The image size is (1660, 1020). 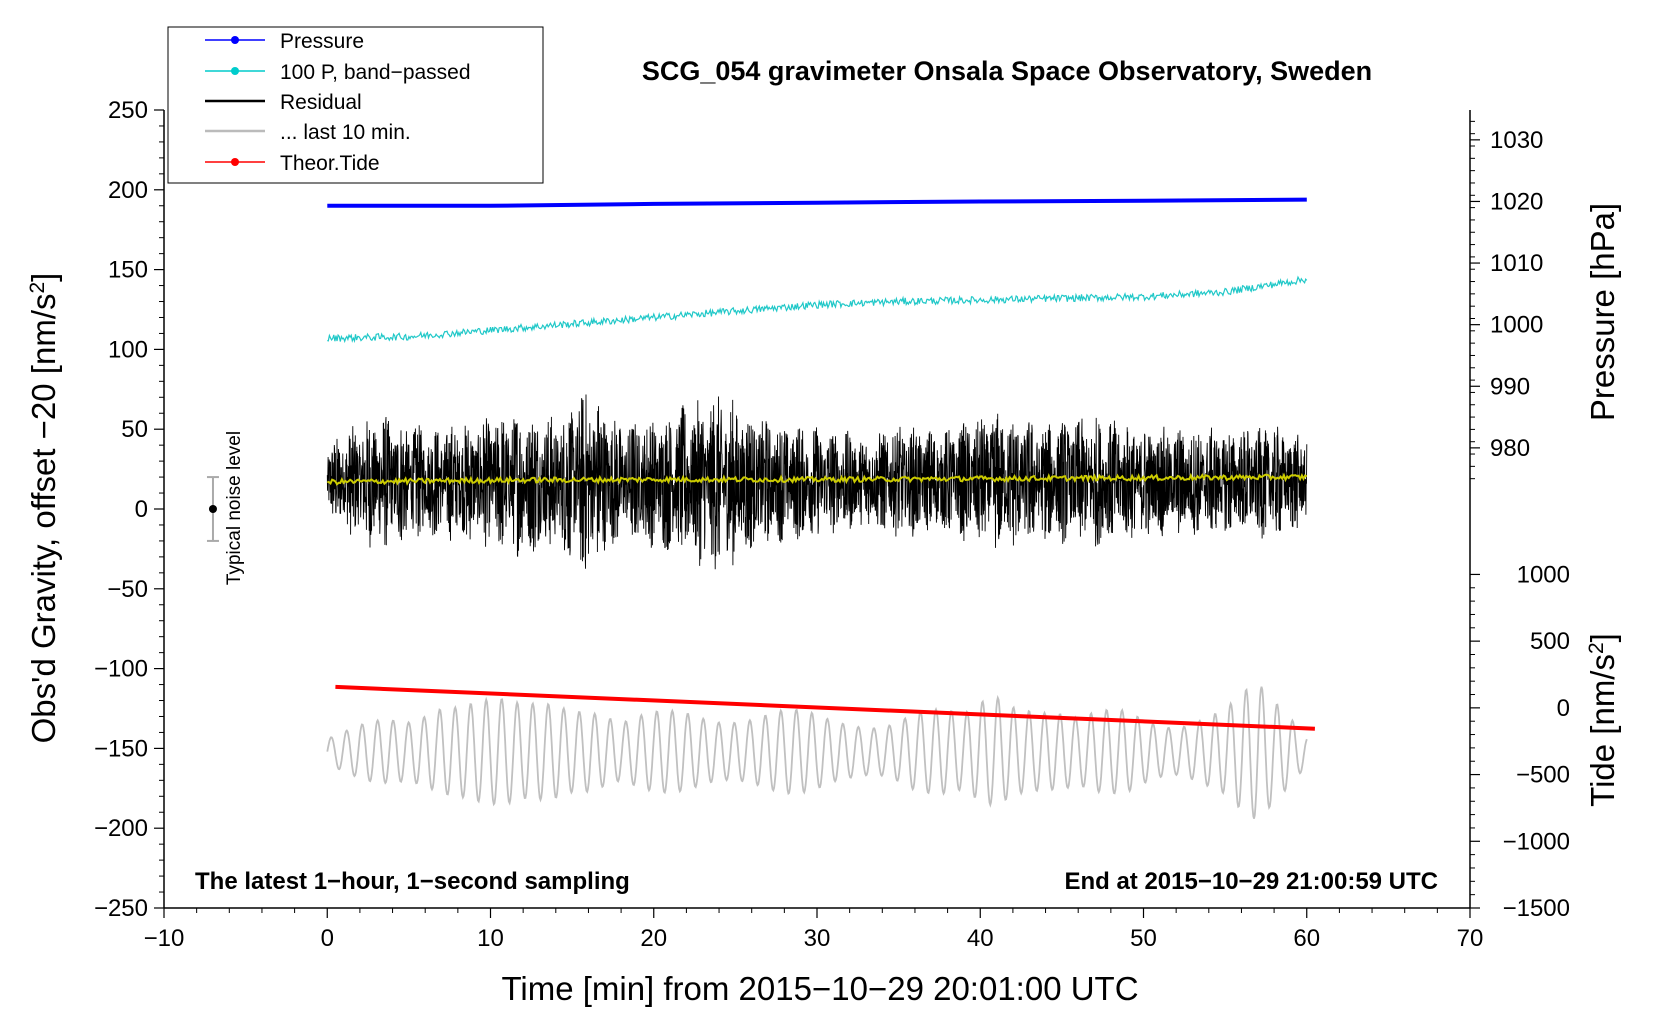 What do you see at coordinates (43, 508) in the screenshot?
I see `y-axis-left-title: Obs'd Gravity, offset −20 [nm/s2]` at bounding box center [43, 508].